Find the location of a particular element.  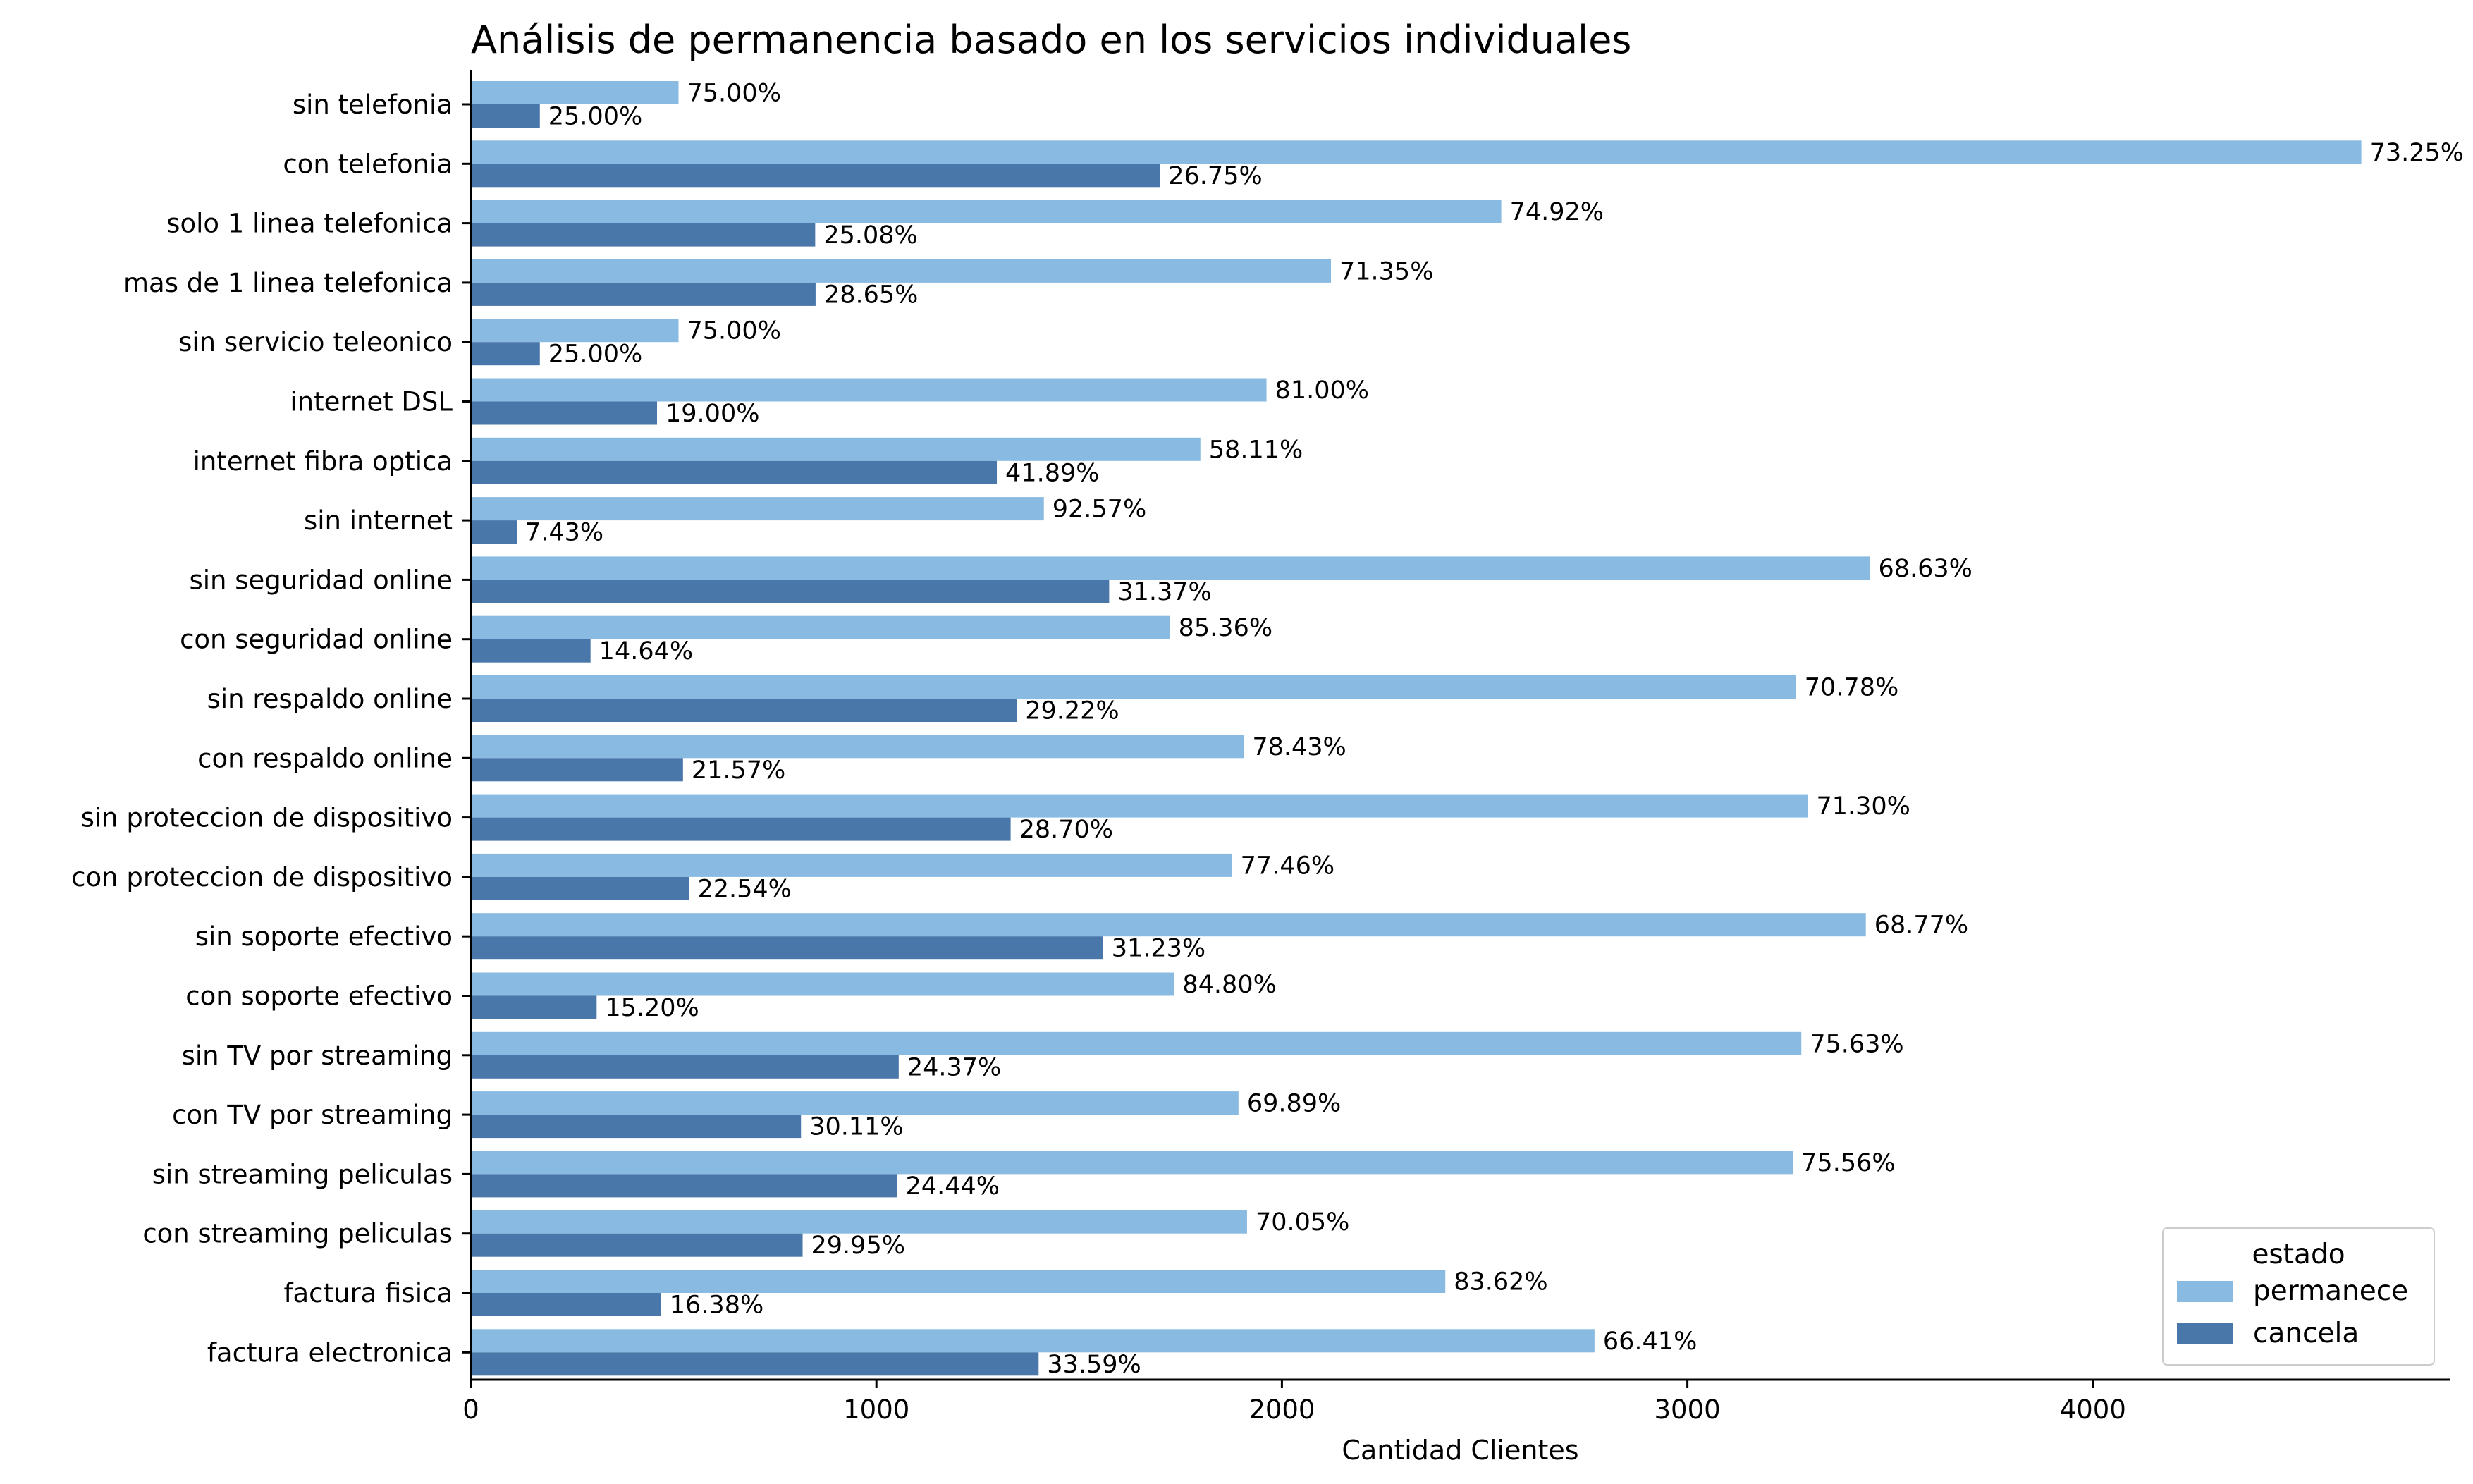

bar-permanece-solo-1-linea-telefonica is located at coordinates (987, 211).